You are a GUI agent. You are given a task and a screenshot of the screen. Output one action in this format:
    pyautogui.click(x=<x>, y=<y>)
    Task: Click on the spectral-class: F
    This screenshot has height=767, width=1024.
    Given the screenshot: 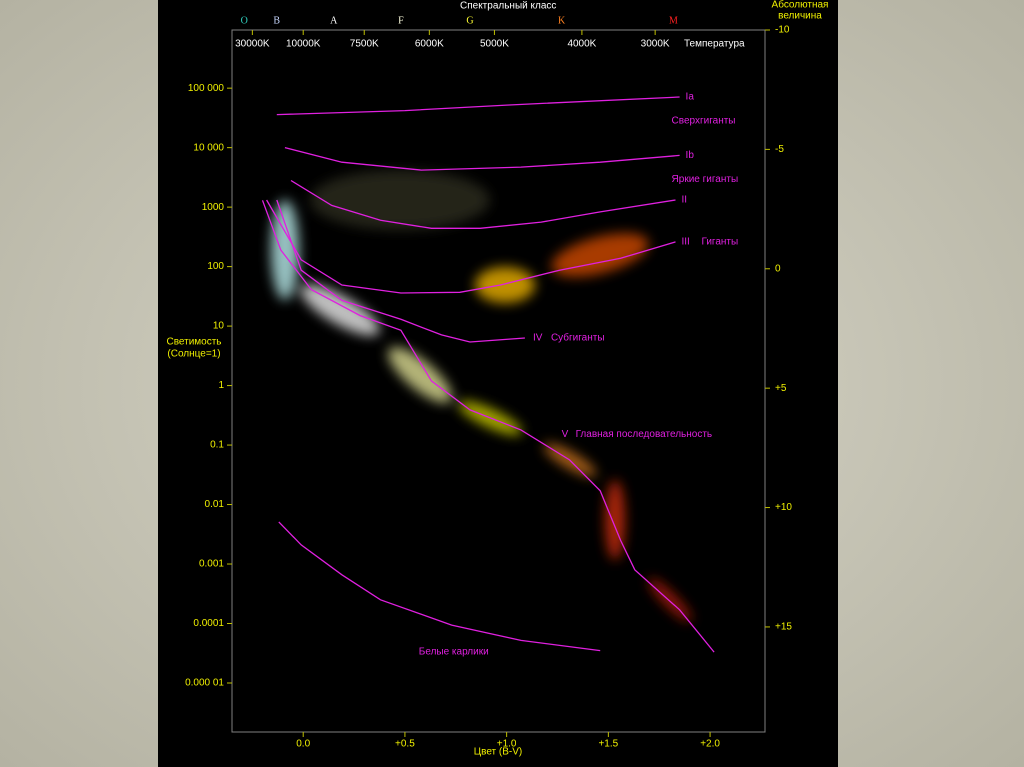 What is the action you would take?
    pyautogui.click(x=401, y=20)
    